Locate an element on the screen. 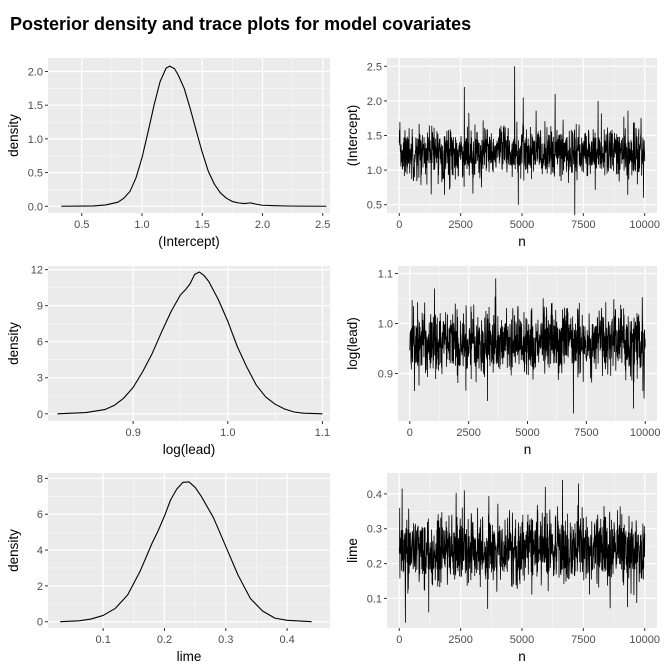 This screenshot has height=672, width=672. y-axis-title: log(lead) is located at coordinates (352, 343).